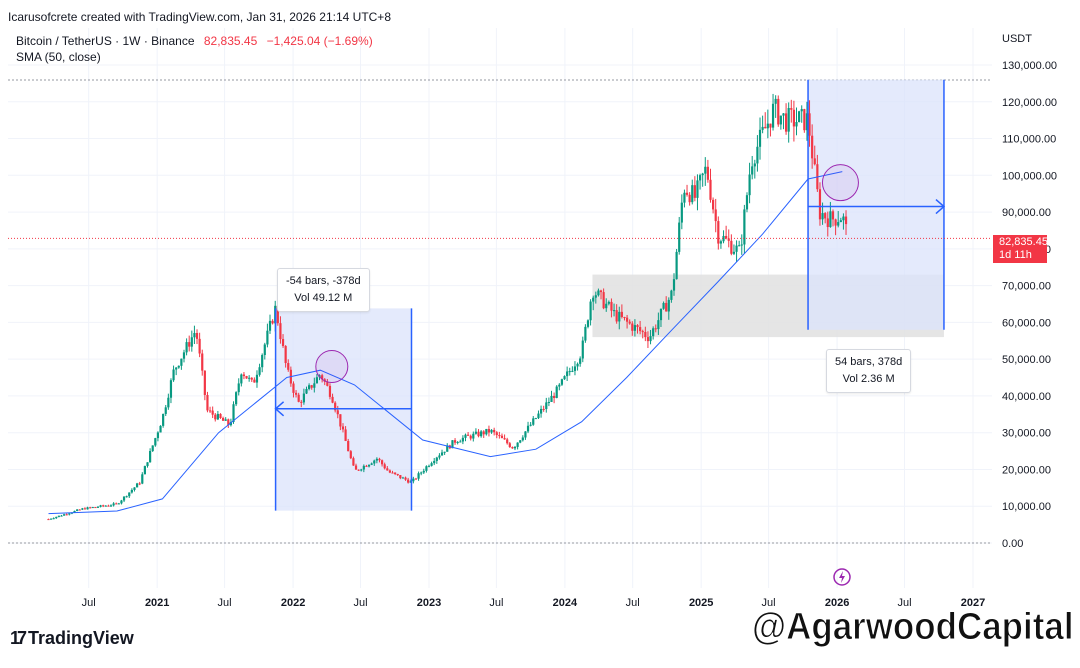  What do you see at coordinates (1026, 287) in the screenshot?
I see `y-tick-label: 70,000.00` at bounding box center [1026, 287].